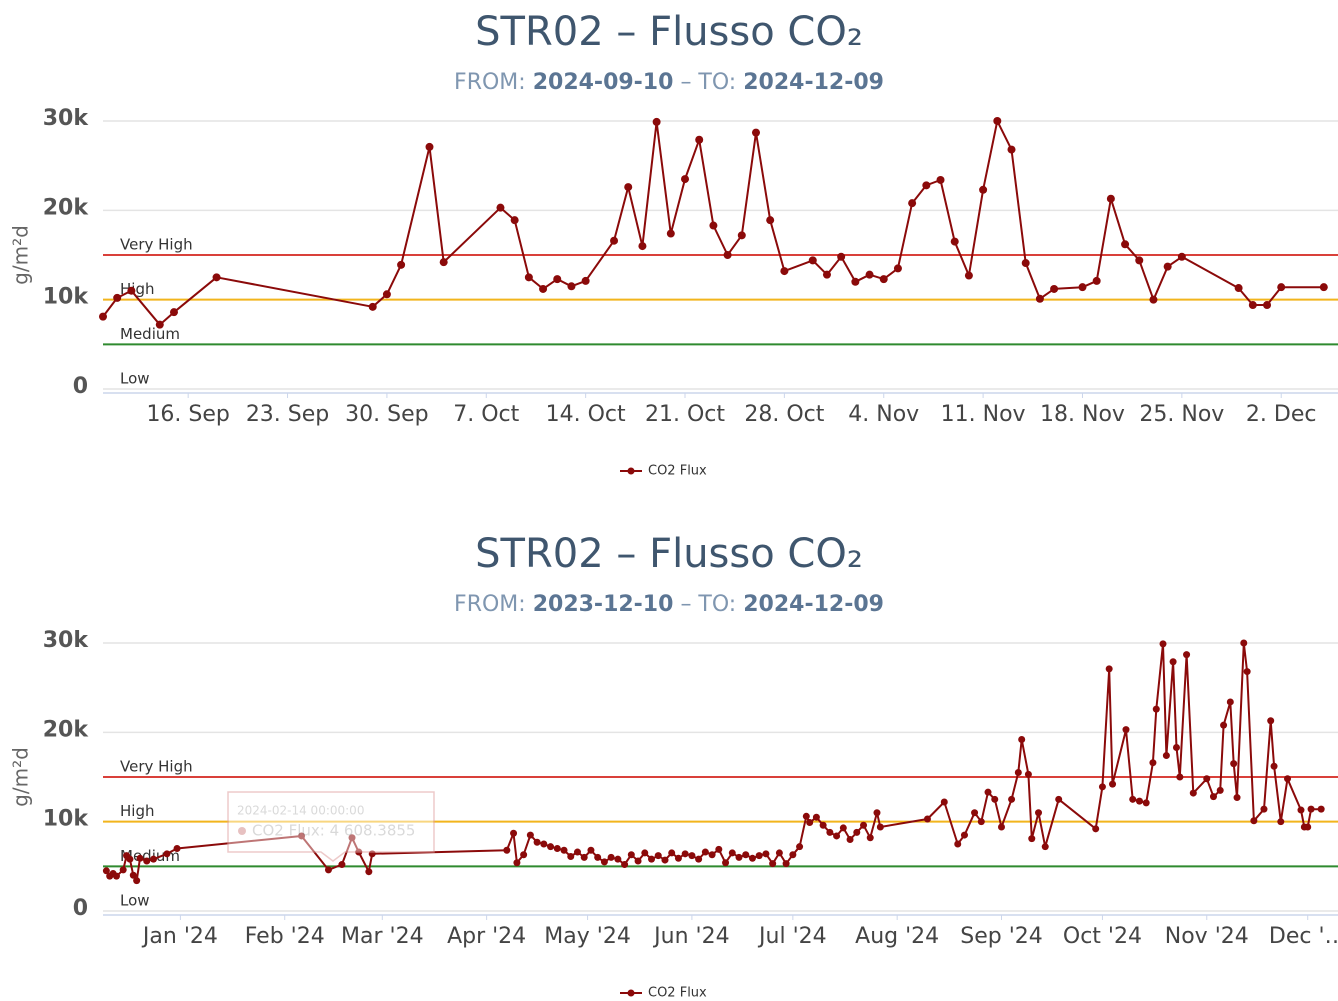  Describe the element at coordinates (150, 334) in the screenshot. I see `threshold-label: Medium` at that location.